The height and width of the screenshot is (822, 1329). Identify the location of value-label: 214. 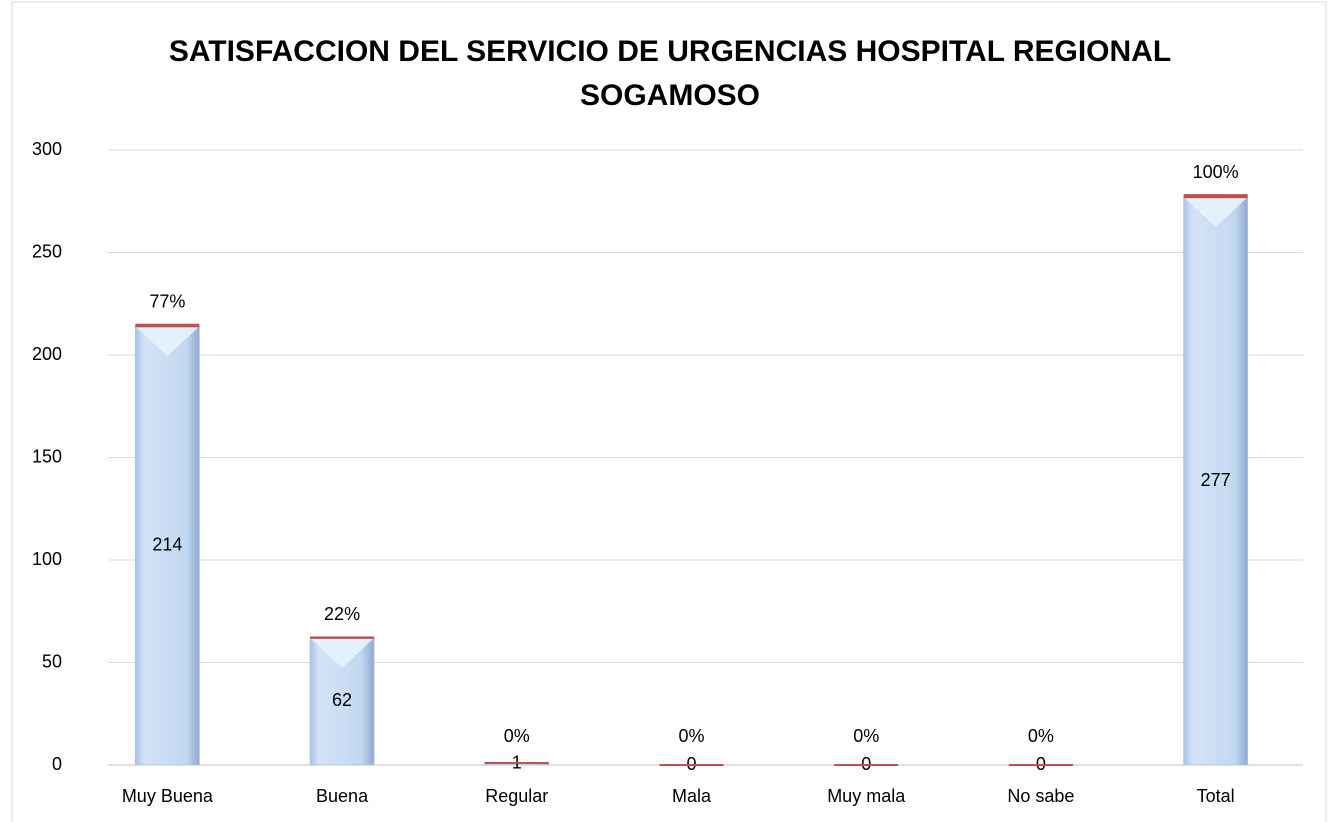
(167, 544).